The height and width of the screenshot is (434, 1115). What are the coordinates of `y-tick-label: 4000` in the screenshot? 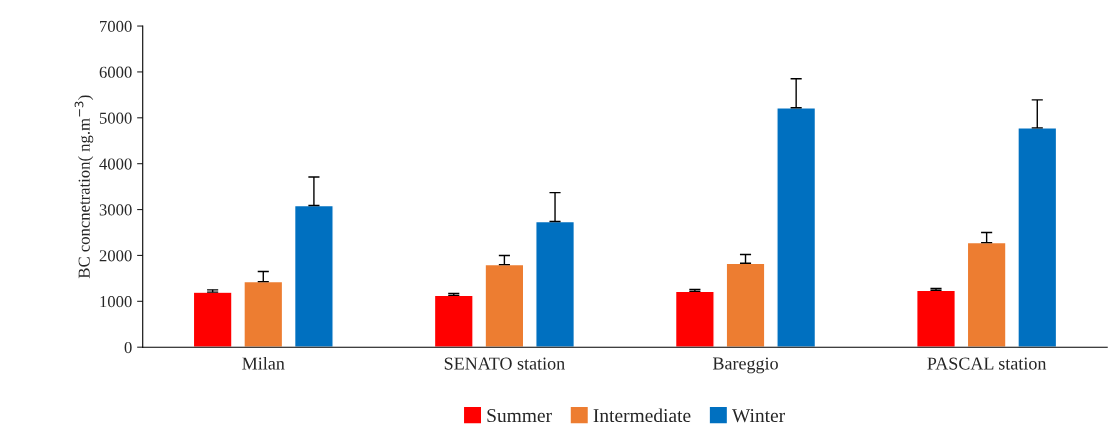 It's located at (115, 164).